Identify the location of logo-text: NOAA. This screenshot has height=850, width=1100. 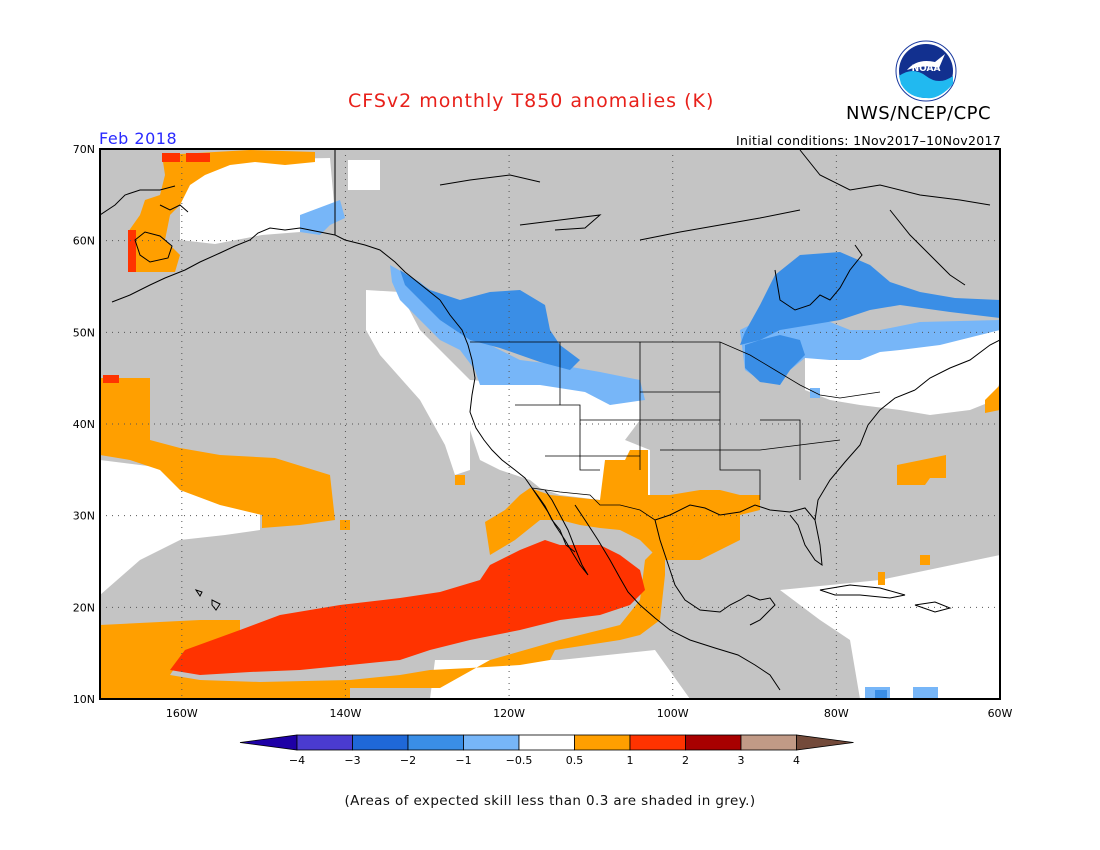
(926, 69).